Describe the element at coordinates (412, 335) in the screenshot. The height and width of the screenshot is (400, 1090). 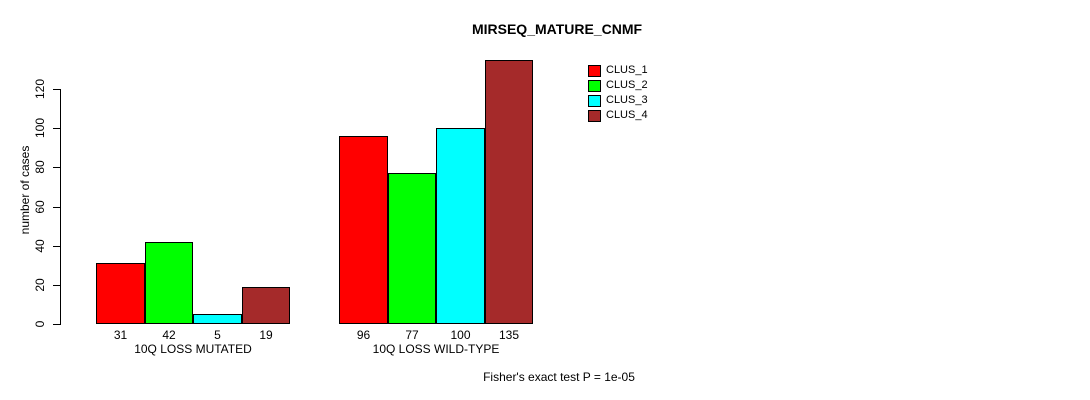
I see `bar-value-label: 77` at that location.